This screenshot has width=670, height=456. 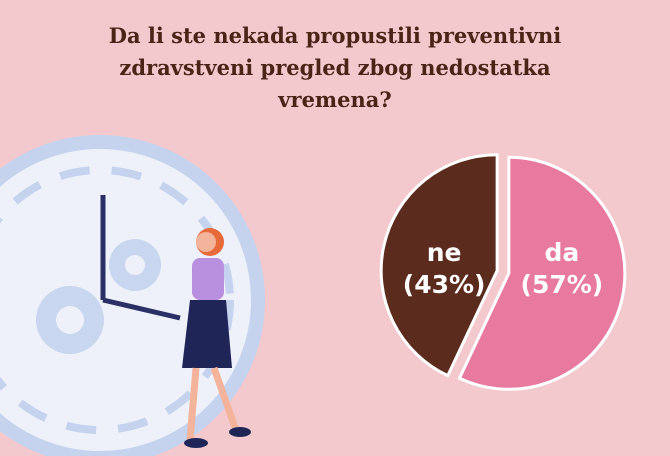 What do you see at coordinates (141, 309) in the screenshot?
I see `clock-hand` at bounding box center [141, 309].